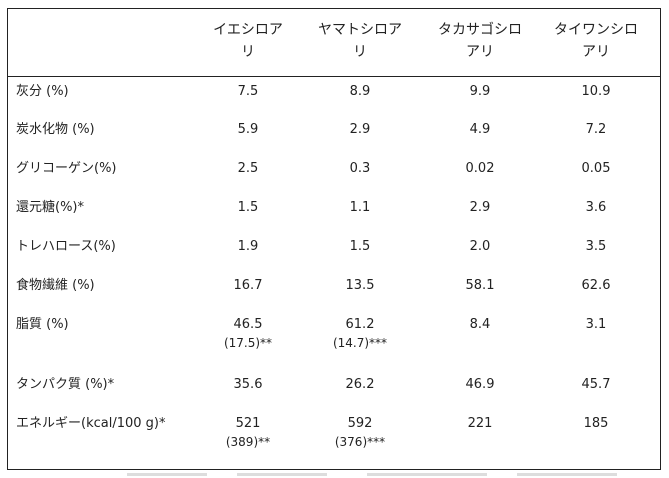 This screenshot has width=669, height=478. Describe the element at coordinates (360, 343) in the screenshot. I see `cell-subvalue: (14.7)***` at that location.